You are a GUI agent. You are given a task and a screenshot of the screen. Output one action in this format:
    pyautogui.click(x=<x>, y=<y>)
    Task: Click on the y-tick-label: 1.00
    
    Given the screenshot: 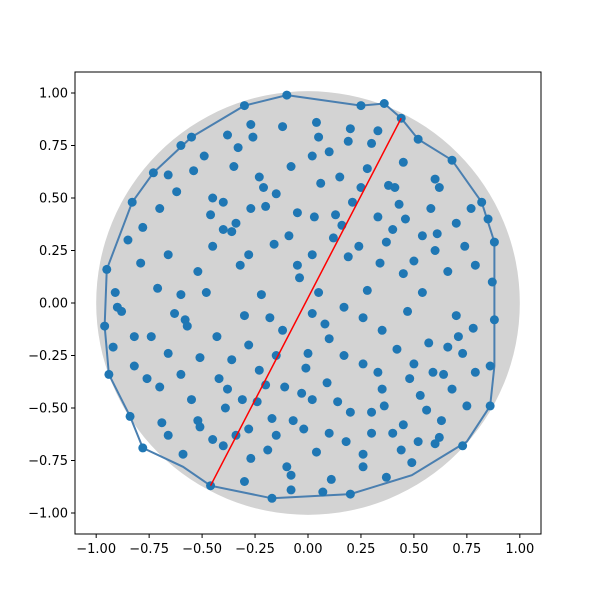 What is the action you would take?
    pyautogui.click(x=53, y=94)
    